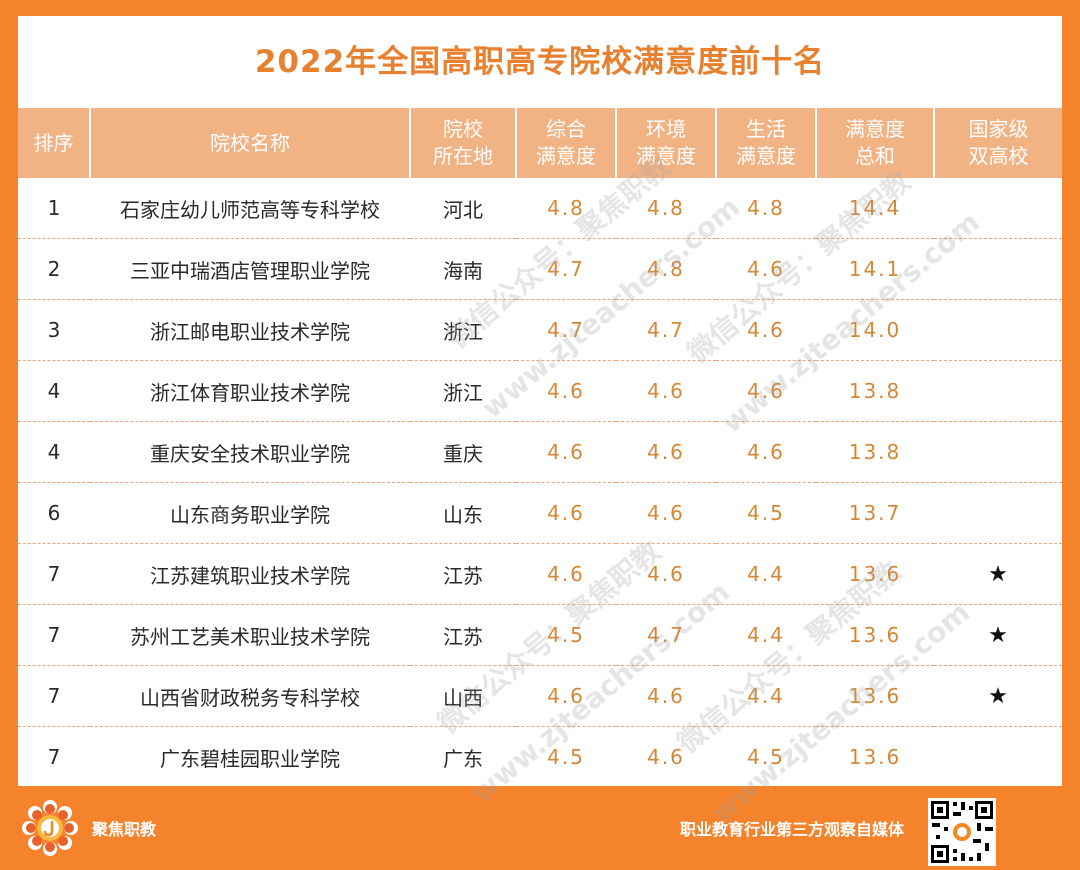 This screenshot has width=1080, height=870. Describe the element at coordinates (250, 513) in the screenshot. I see `cell-school-name: 山东商务职业学院` at that location.